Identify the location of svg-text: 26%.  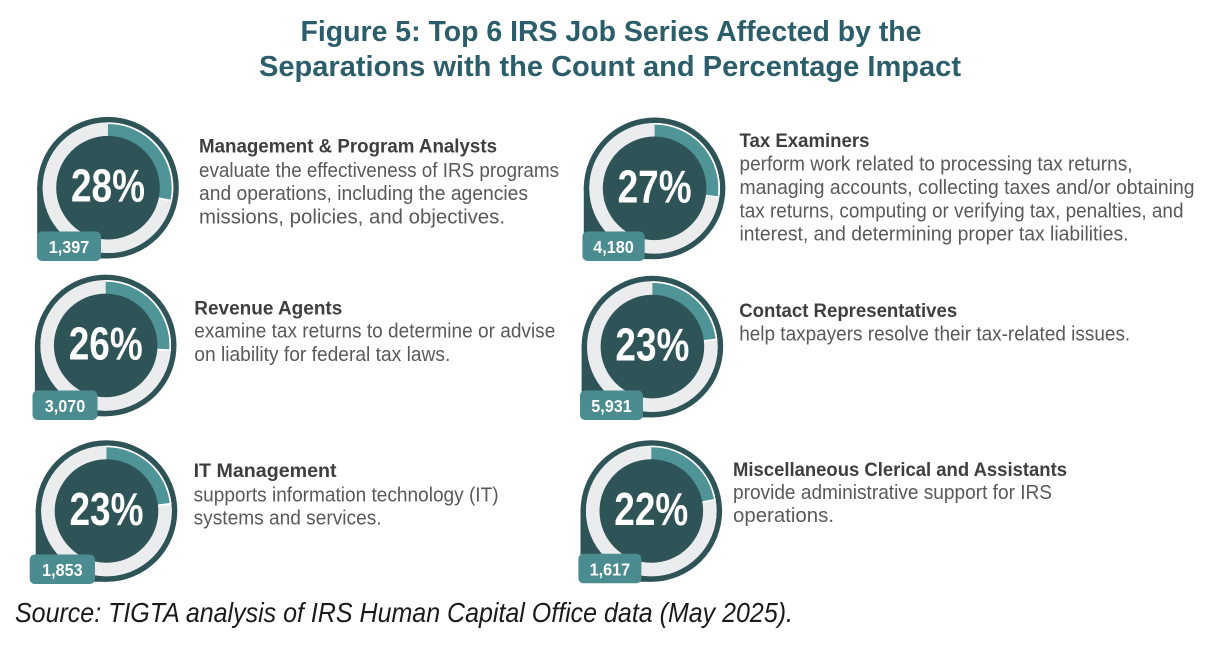
(106, 343).